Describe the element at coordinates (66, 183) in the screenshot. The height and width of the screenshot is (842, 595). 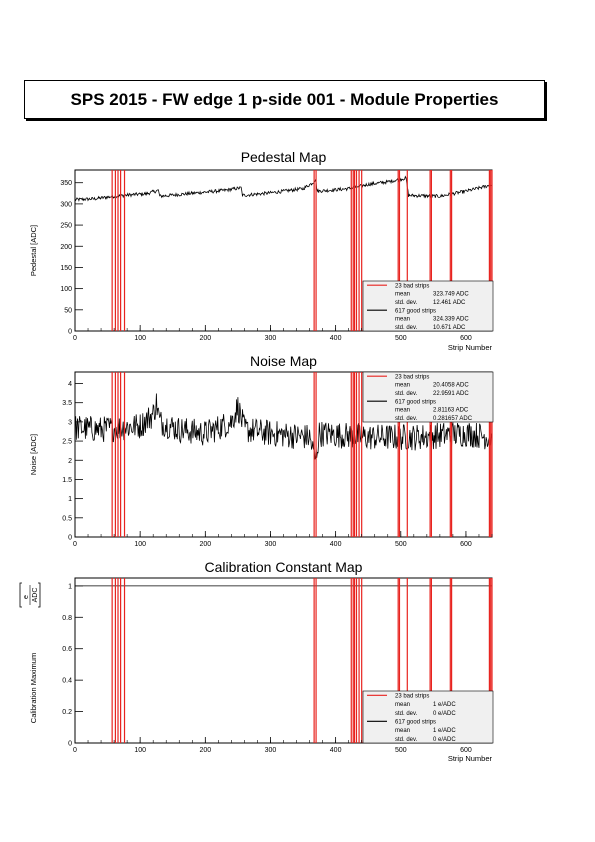
I see `y-tick-label: 350` at that location.